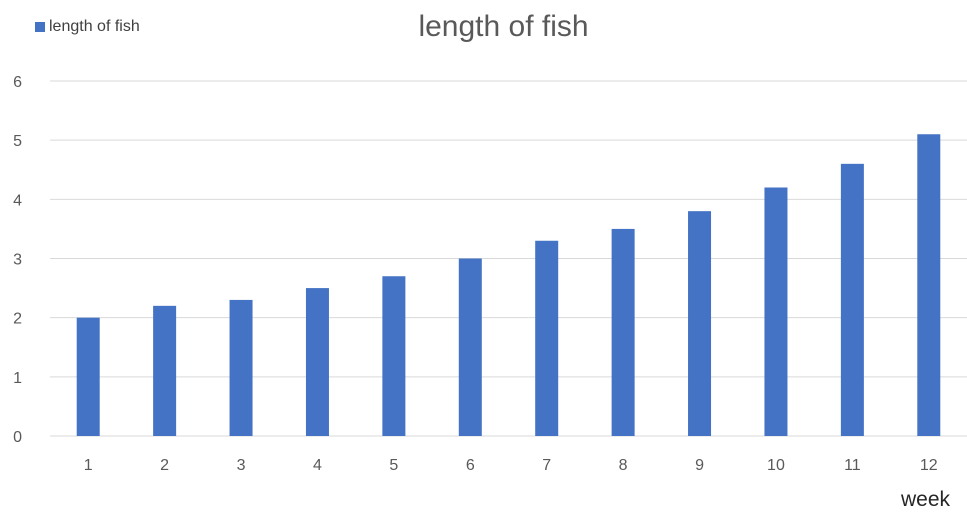 Image resolution: width=967 pixels, height=518 pixels. I want to click on legend: length of fish, so click(87, 27).